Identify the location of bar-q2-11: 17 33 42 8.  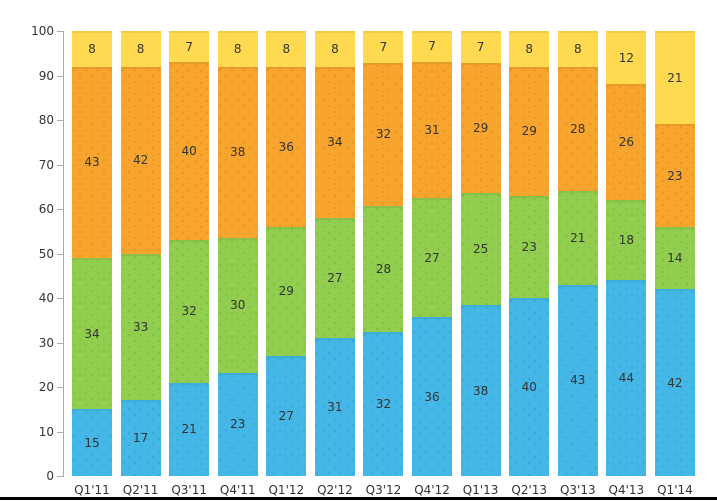
(140, 253).